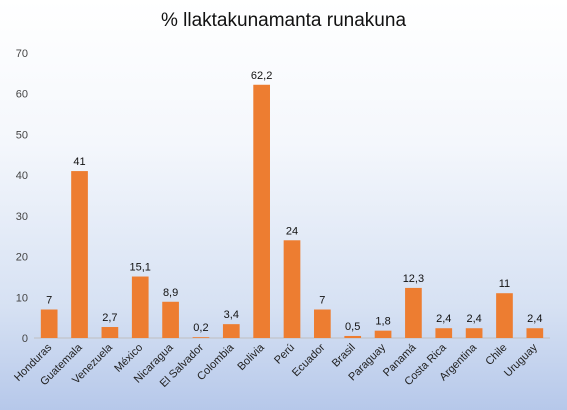 The height and width of the screenshot is (410, 567). Describe the element at coordinates (309, 360) in the screenshot. I see `x-tick-label: Ecuador` at that location.